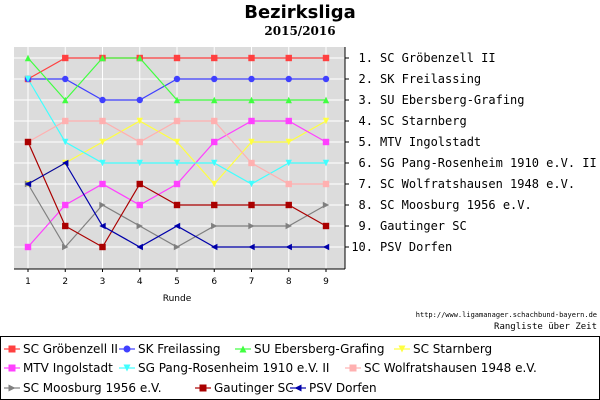 The height and width of the screenshot is (400, 600). Describe the element at coordinates (179, 349) in the screenshot. I see `legend-label: SK Freilassing` at that location.